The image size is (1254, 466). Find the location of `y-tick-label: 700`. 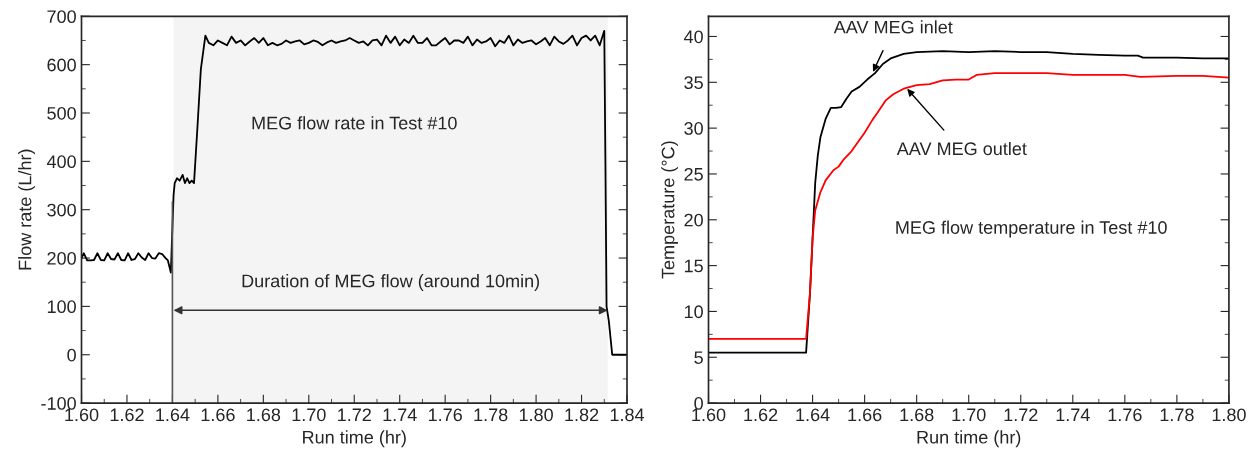

y-tick-label: 700 is located at coordinates (61, 17).